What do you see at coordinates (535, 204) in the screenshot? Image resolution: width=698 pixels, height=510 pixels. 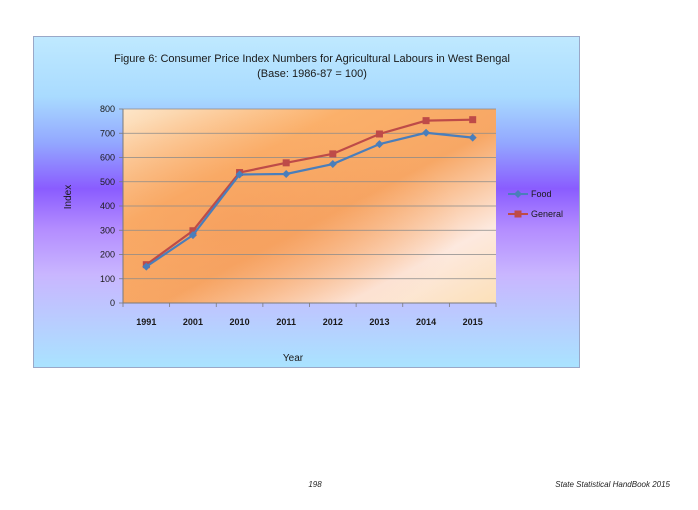 I see `legend: Food General` at bounding box center [535, 204].